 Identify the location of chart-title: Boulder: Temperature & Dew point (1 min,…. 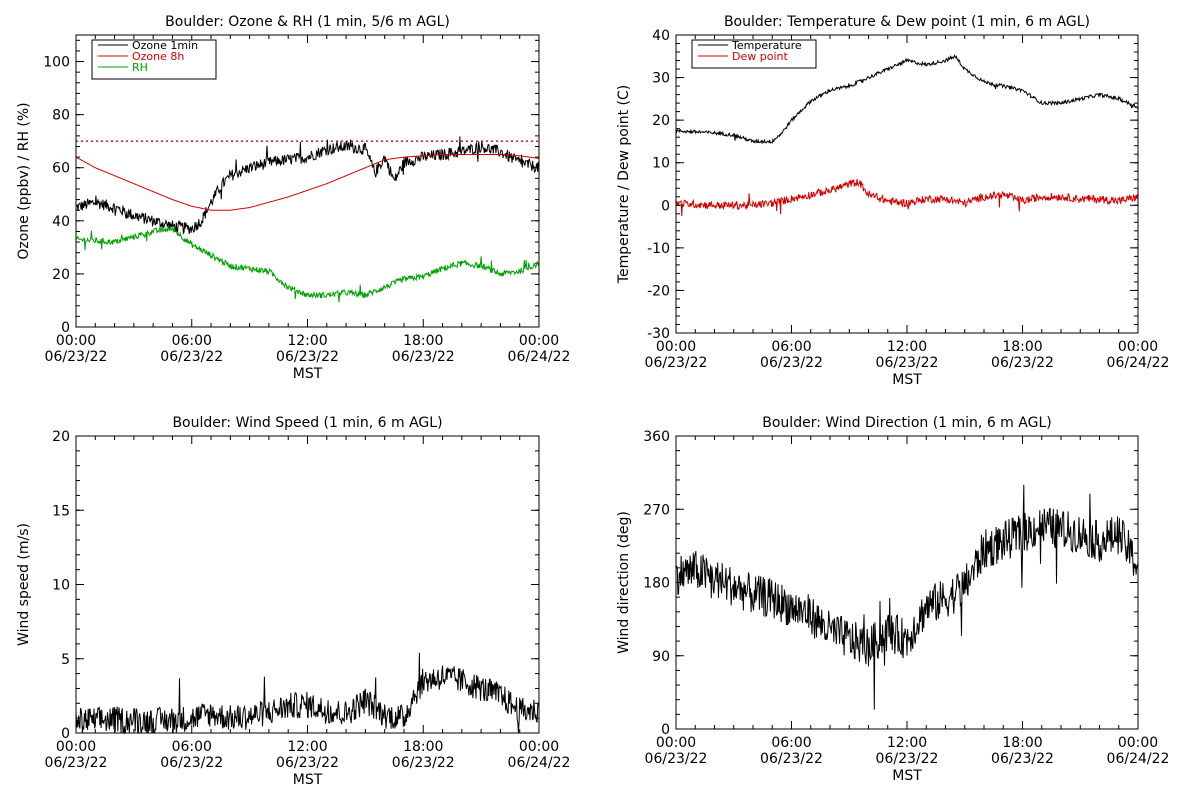
(907, 22).